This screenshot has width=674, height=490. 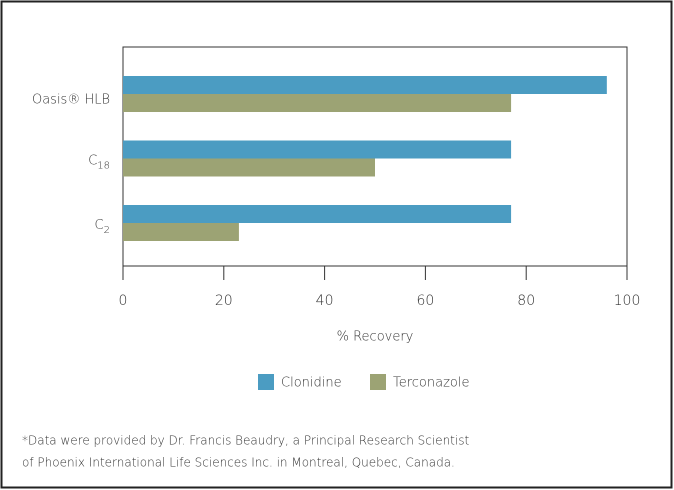 What do you see at coordinates (71, 100) in the screenshot?
I see `y-tick-label: Oasis® HLB` at bounding box center [71, 100].